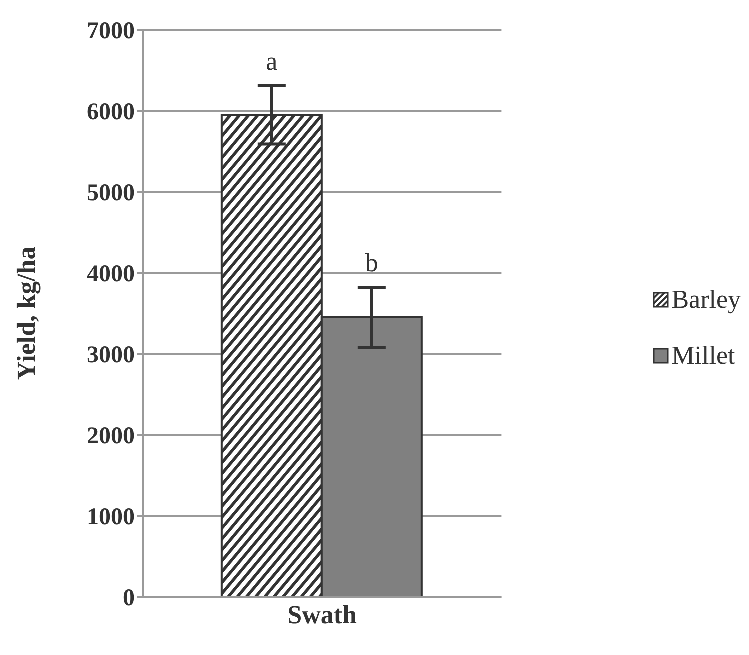 The width and height of the screenshot is (749, 655). What do you see at coordinates (706, 300) in the screenshot?
I see `text: Barley` at bounding box center [706, 300].